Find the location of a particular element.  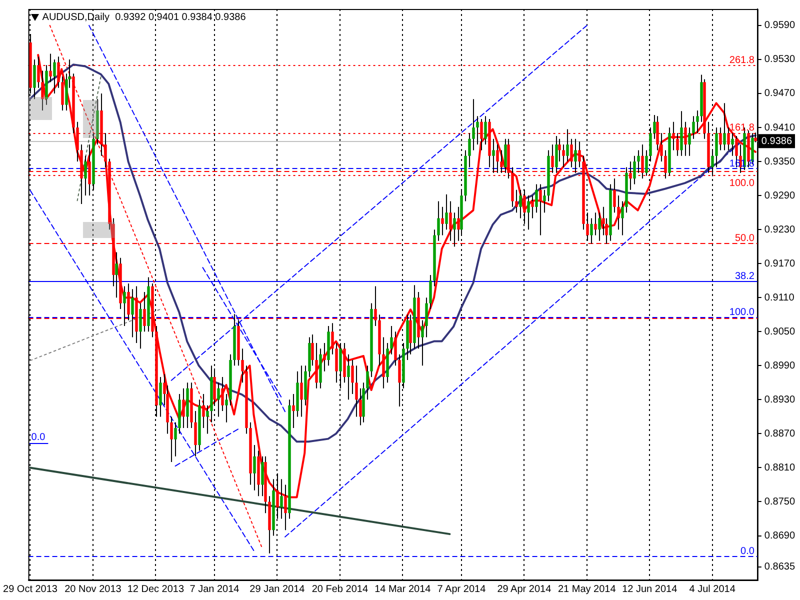

y-tick-label: 0.8635 is located at coordinates (780, 567).